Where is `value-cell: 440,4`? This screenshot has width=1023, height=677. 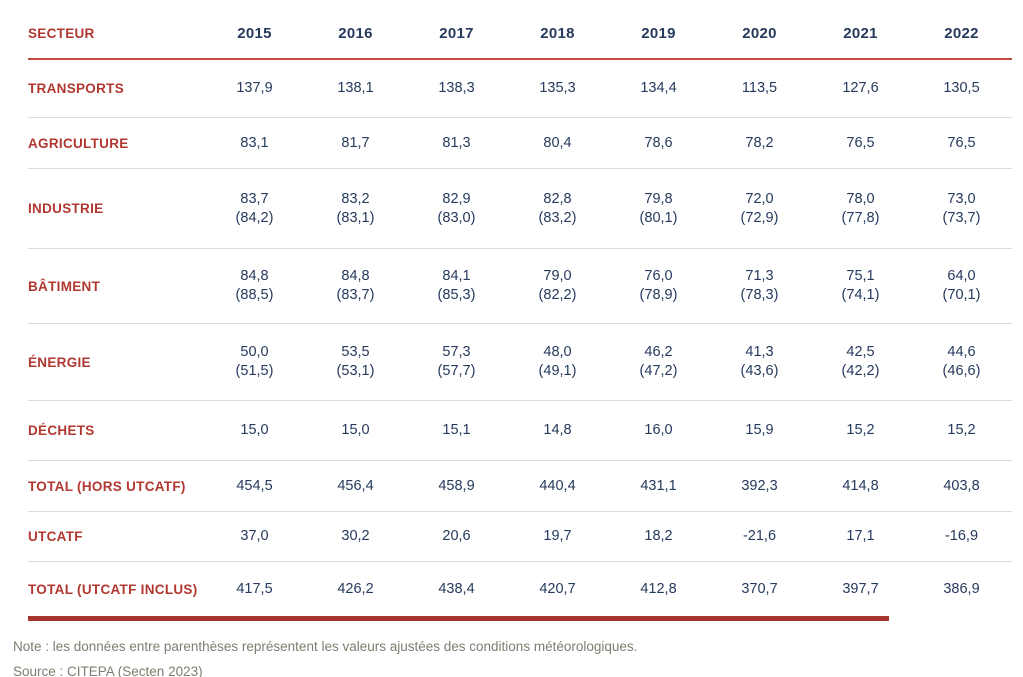 value-cell: 440,4 is located at coordinates (557, 485).